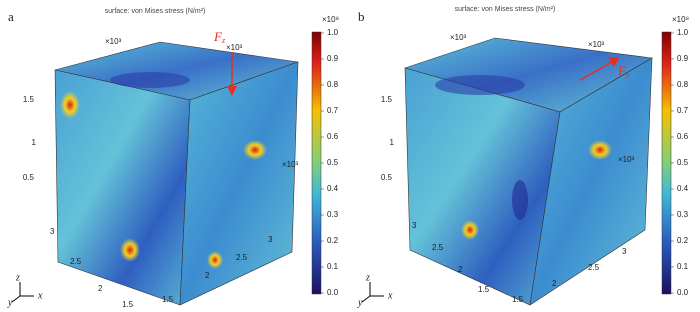 The image size is (700, 312). I want to click on axes-icon, so click(197, 292).